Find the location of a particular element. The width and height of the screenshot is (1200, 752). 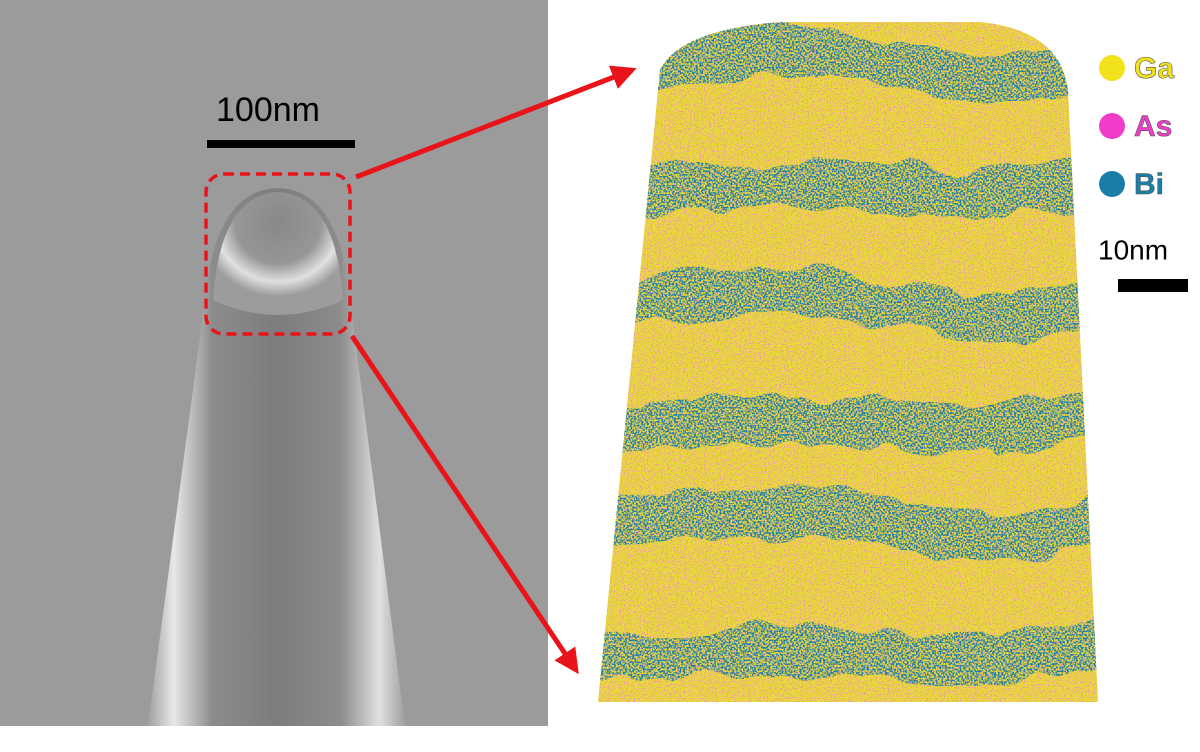

scale-bar-label: 100nm is located at coordinates (268, 110).